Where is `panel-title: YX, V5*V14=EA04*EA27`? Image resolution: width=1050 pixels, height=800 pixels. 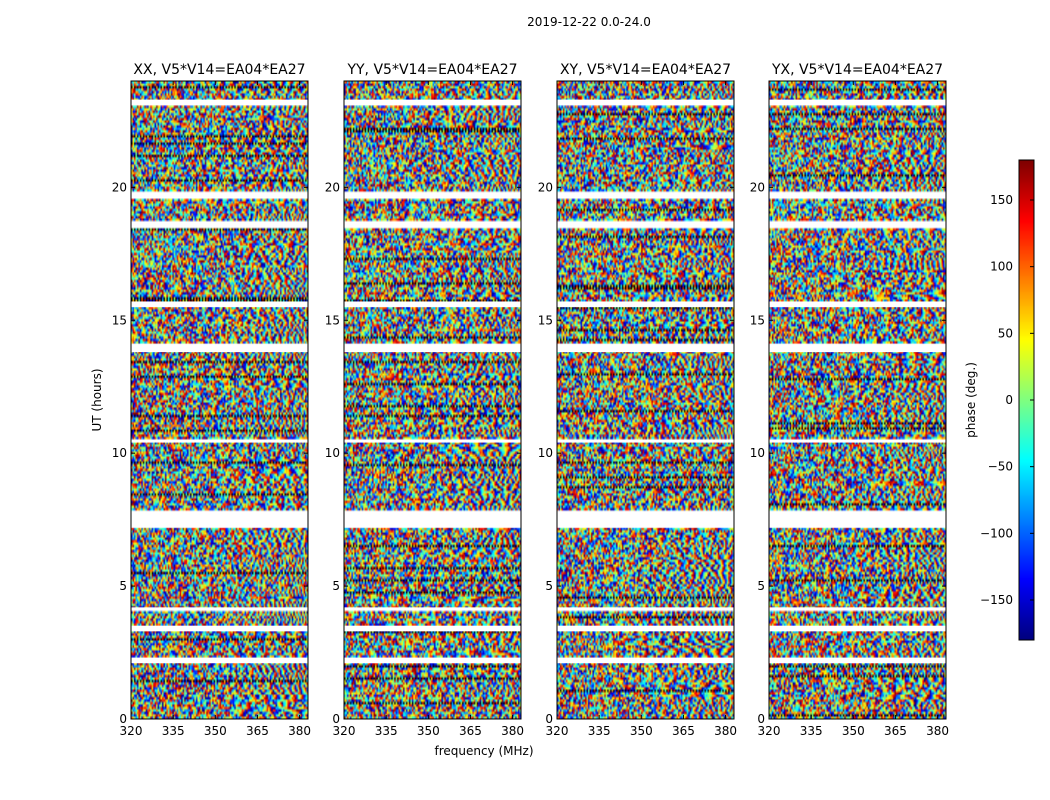 panel-title: YX, V5*V14=EA04*EA27 is located at coordinates (857, 70).